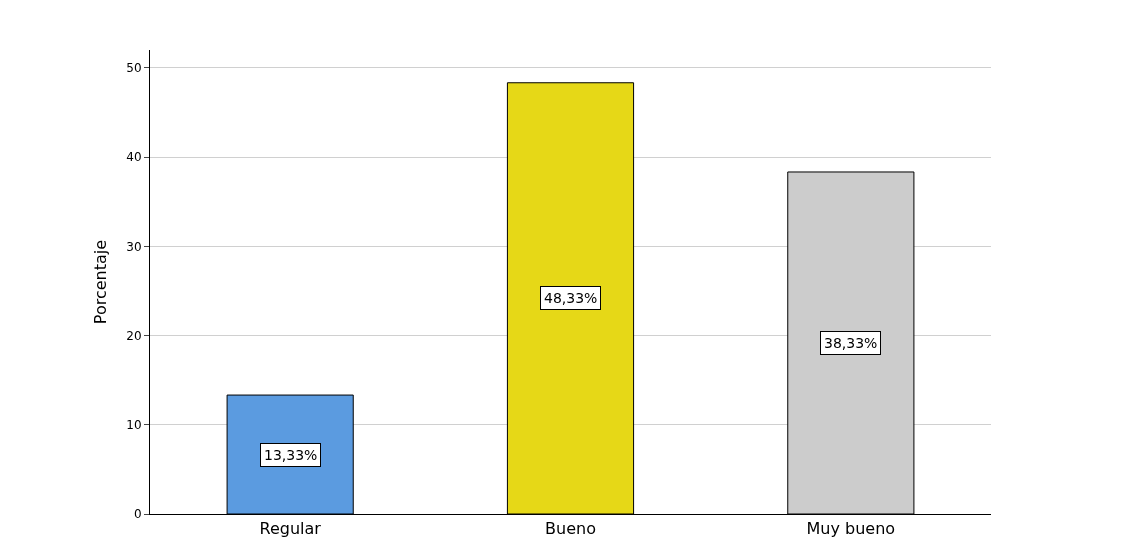 The image size is (1121, 554). Describe the element at coordinates (290, 529) in the screenshot. I see `x-tick-label: Regular` at that location.